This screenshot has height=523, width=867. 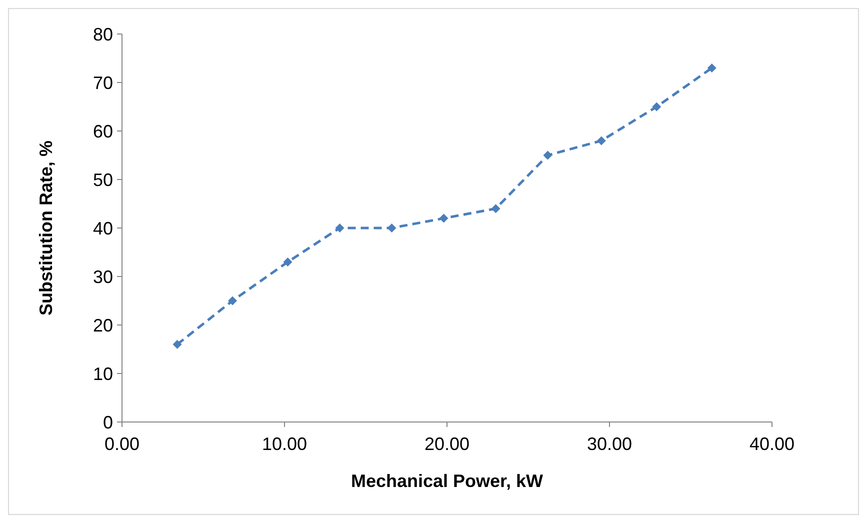 I want to click on x-tick-label: 30.00, so click(x=609, y=444).